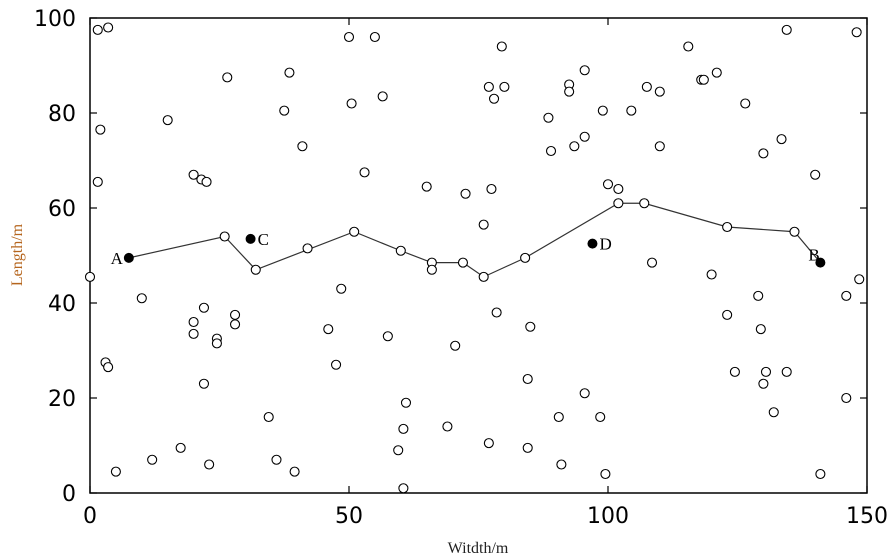 Image resolution: width=895 pixels, height=560 pixels. Describe the element at coordinates (820, 262) in the screenshot. I see `labeled-point-b` at that location.